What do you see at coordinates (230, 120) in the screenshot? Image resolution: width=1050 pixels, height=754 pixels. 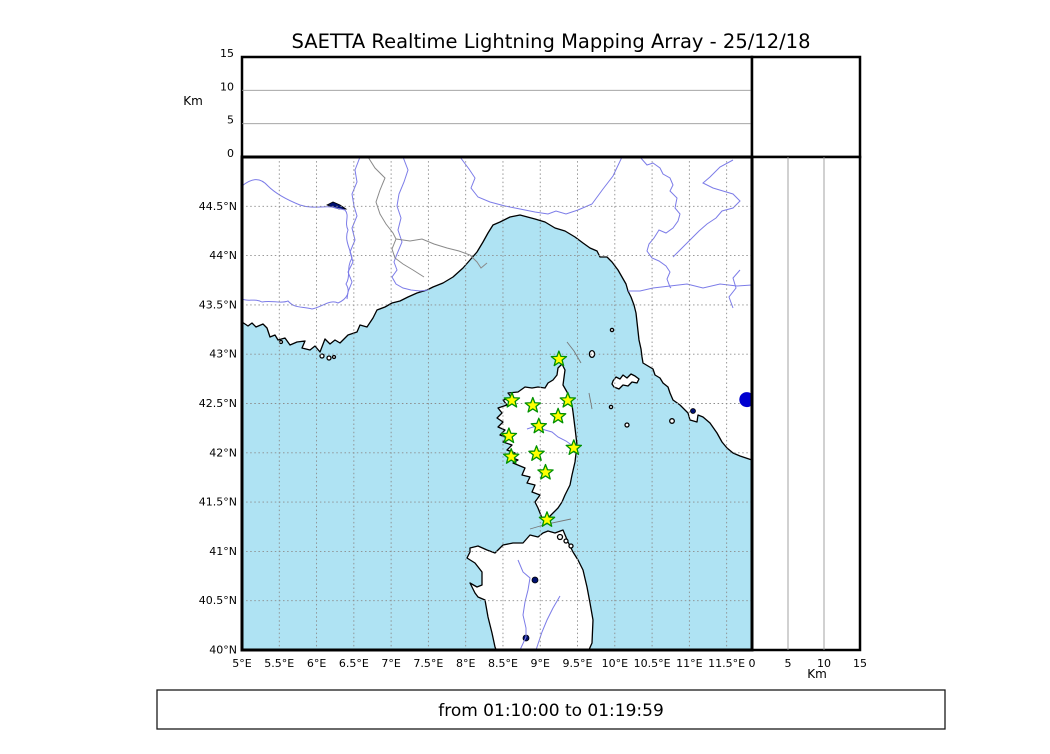 I see `top-altitude-tick-label: 5` at bounding box center [230, 120].